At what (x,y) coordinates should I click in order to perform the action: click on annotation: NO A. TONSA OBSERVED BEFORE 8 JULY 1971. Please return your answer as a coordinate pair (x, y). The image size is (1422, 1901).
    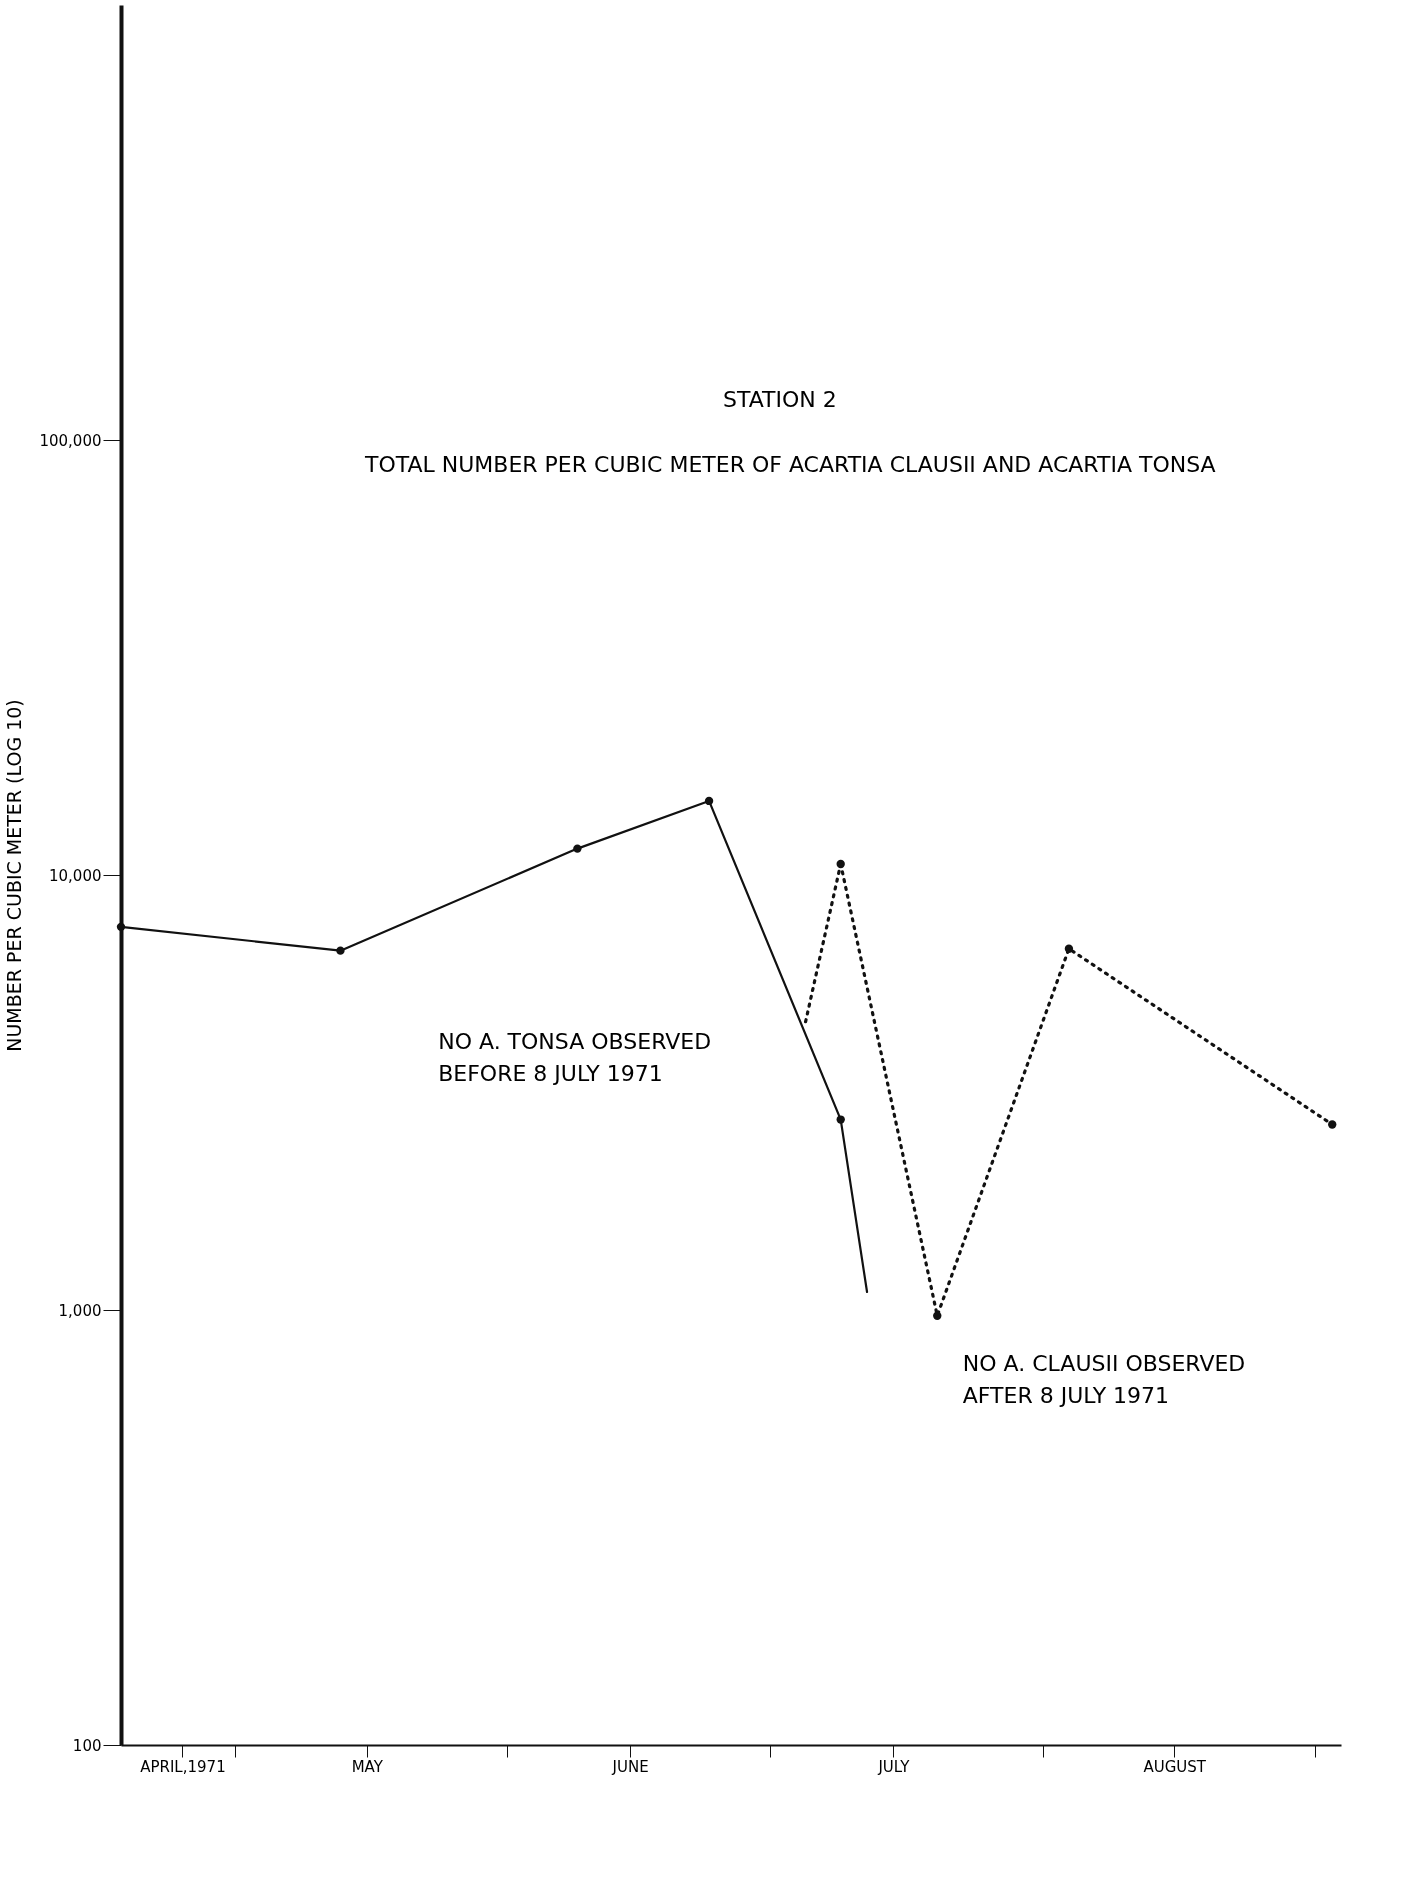
    Looking at the image, I should click on (575, 1057).